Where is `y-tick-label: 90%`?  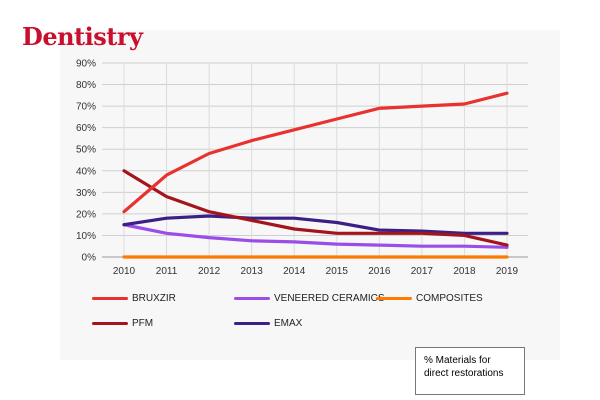 y-tick-label: 90% is located at coordinates (86, 64).